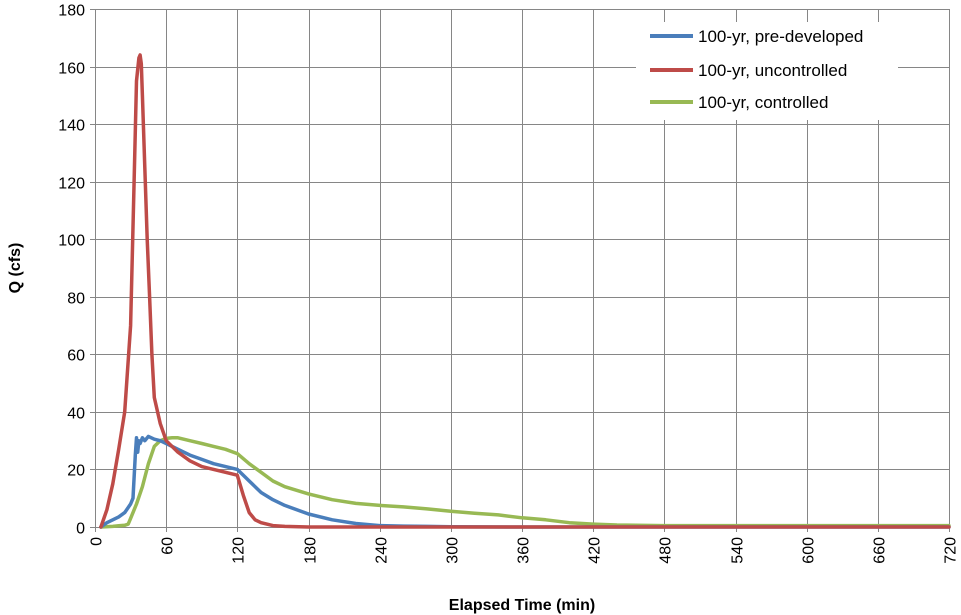 The height and width of the screenshot is (615, 961). What do you see at coordinates (738, 550) in the screenshot?
I see `x-tick-label: 540` at bounding box center [738, 550].